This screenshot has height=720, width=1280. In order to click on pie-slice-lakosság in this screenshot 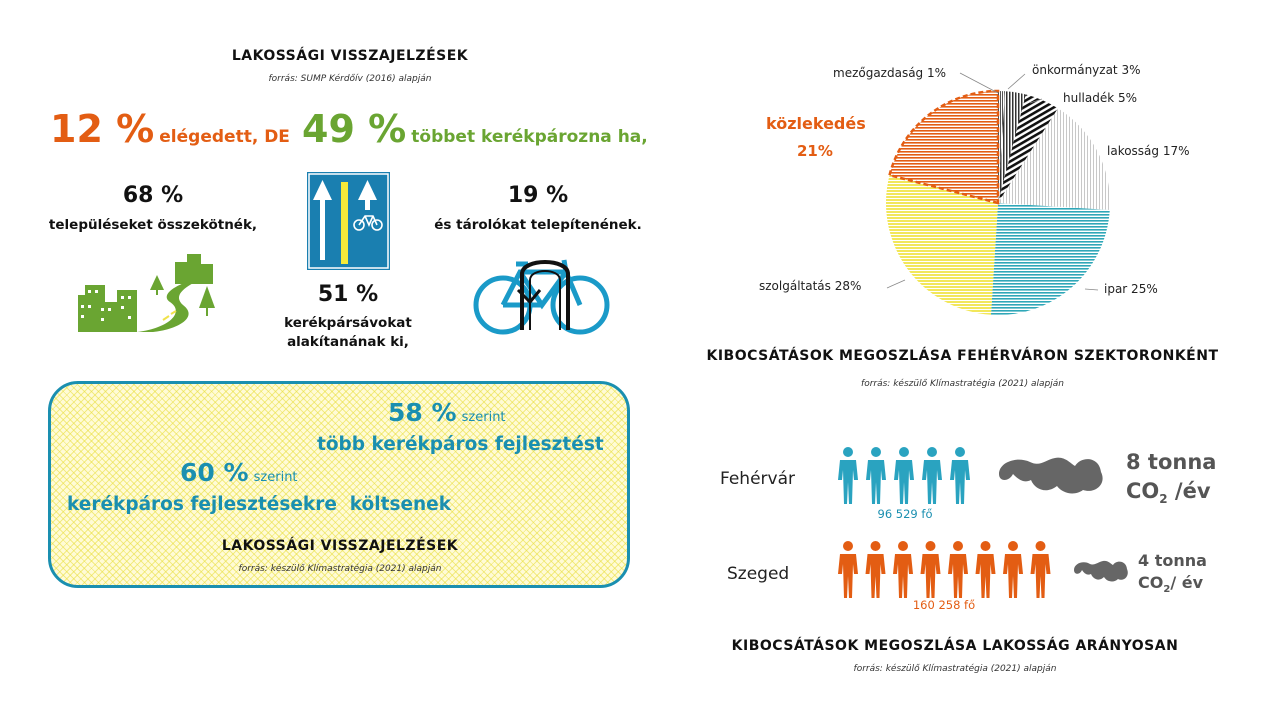, I will do `click(1054, 159)`.